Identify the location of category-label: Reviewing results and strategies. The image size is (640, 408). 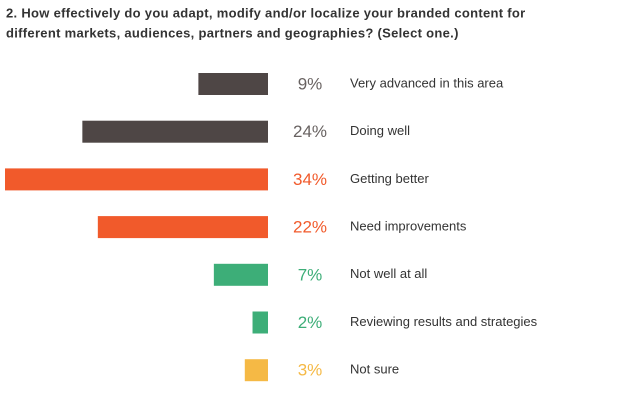
(444, 321).